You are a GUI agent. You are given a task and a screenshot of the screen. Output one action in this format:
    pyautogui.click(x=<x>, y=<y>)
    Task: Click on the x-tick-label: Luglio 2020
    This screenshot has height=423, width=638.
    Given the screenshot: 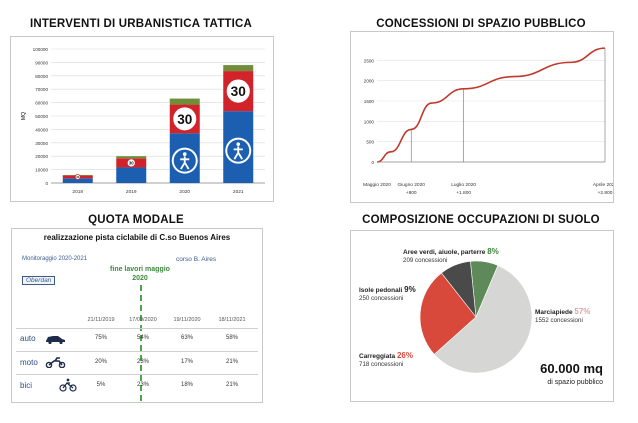 What is the action you would take?
    pyautogui.click(x=463, y=185)
    